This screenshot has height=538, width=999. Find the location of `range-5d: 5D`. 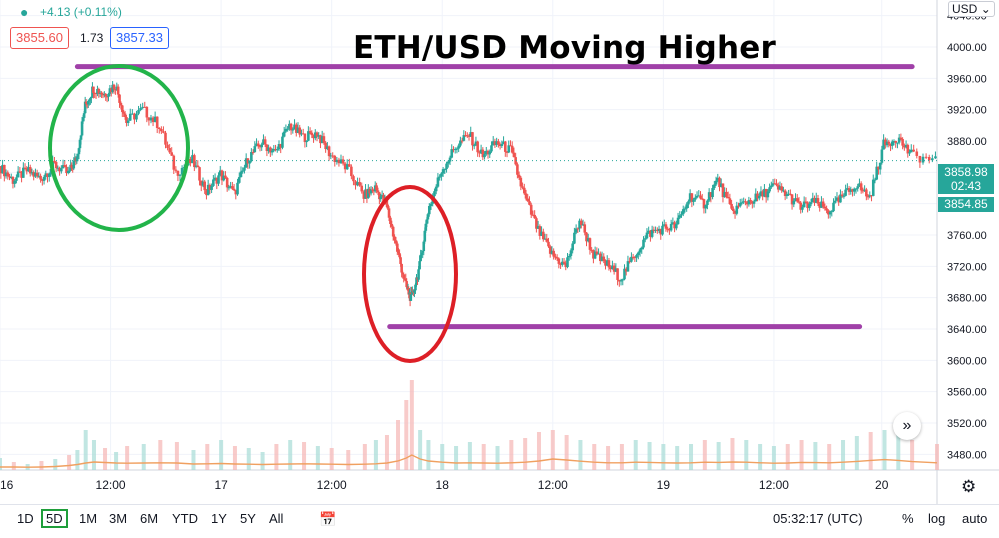

range-5d: 5D is located at coordinates (54, 518).